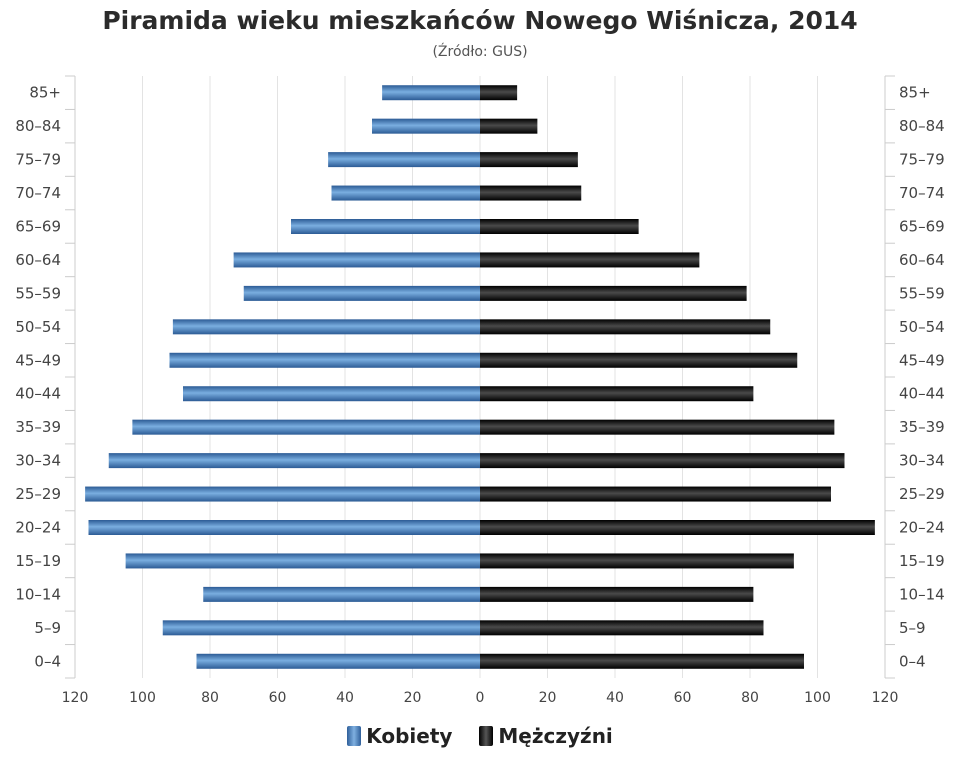 Image resolution: width=960 pixels, height=768 pixels. I want to click on y-label-right: 75–79, so click(922, 160).